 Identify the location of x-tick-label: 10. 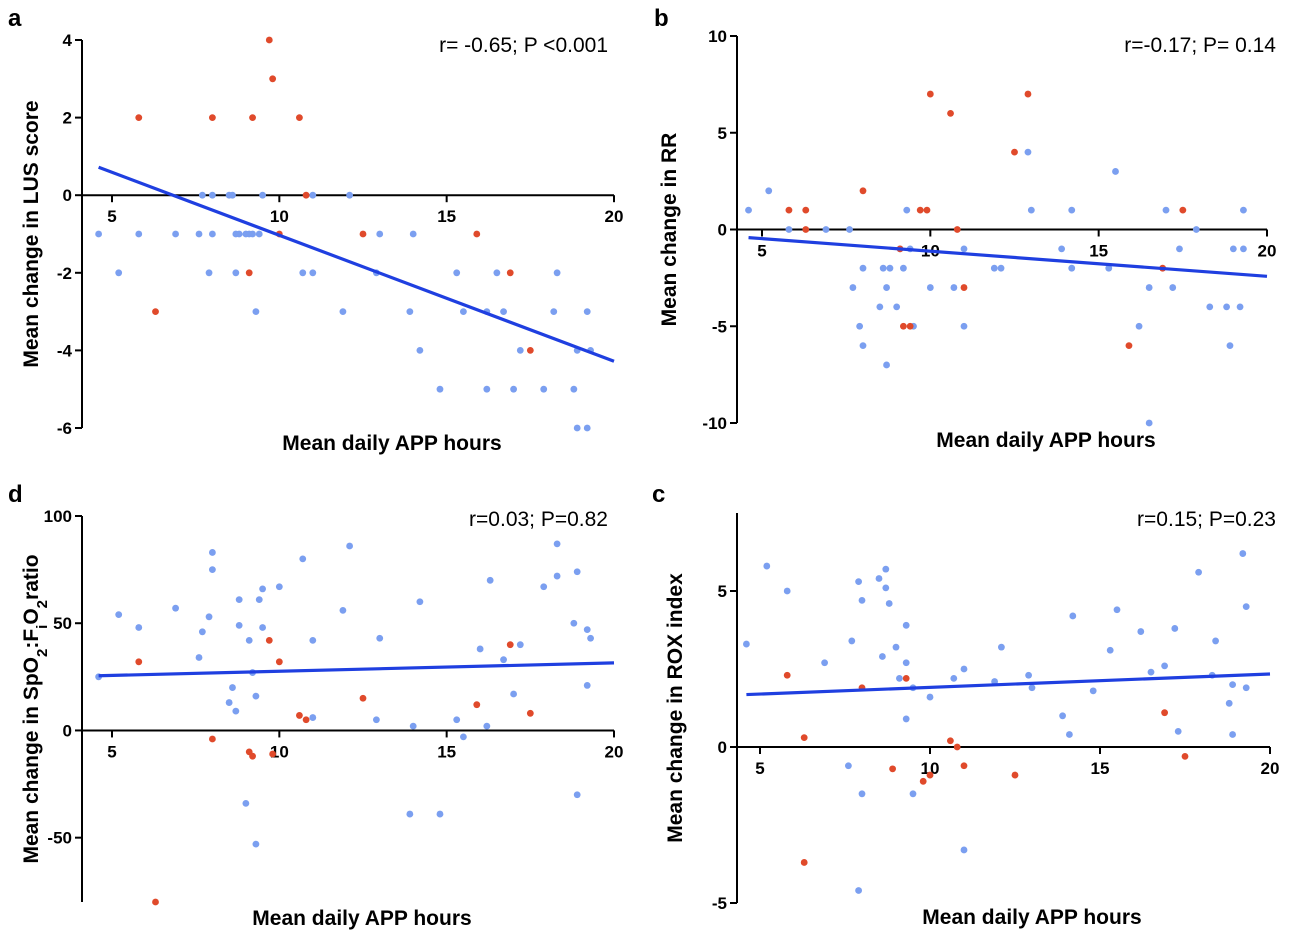
(930, 768).